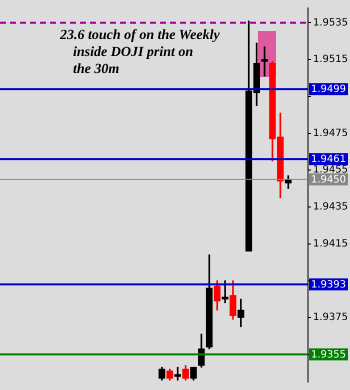 The width and height of the screenshot is (350, 390). I want to click on y-tick-label: 1.9515, so click(330, 60).